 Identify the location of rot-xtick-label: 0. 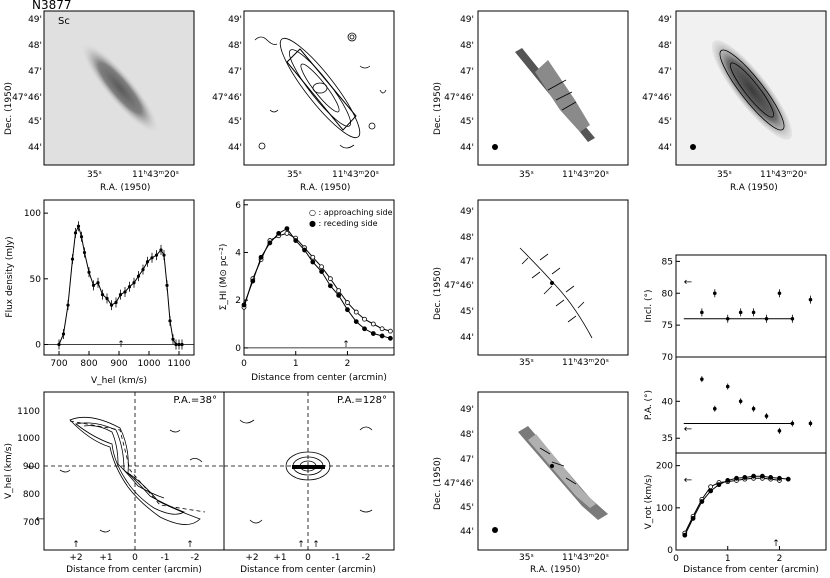
(676, 559).